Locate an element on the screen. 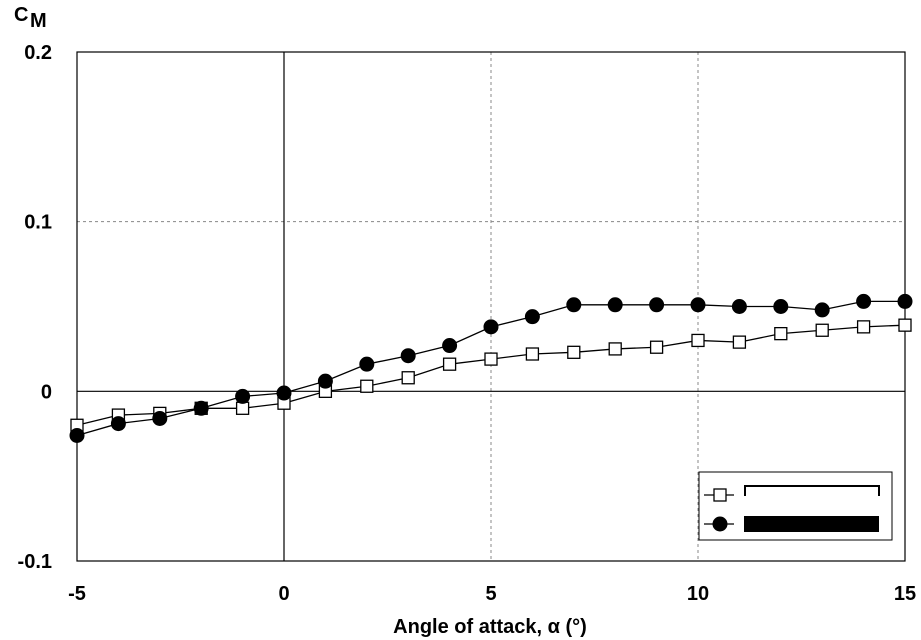  y-axis-label: C is located at coordinates (21, 15).